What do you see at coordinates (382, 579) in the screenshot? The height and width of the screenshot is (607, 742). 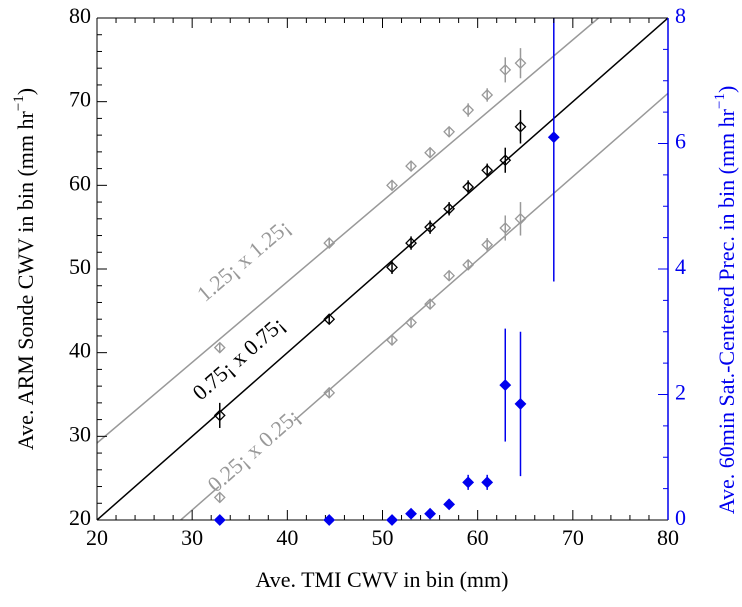 I see `x-axis-title: Ave. TMI CWV in bin (mm)` at bounding box center [382, 579].